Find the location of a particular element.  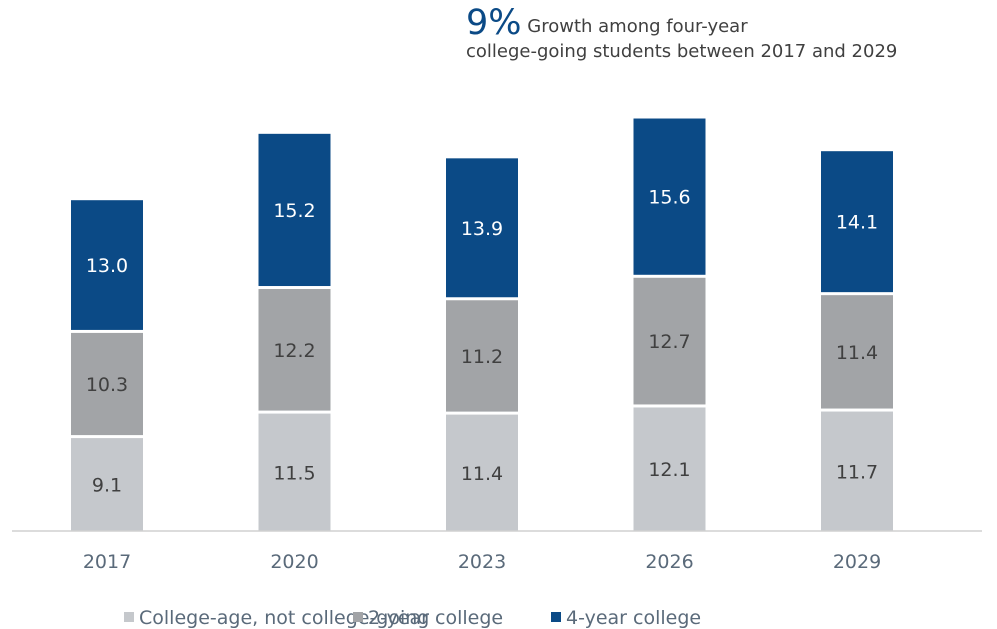

bar-segment-not-college-going-2023 is located at coordinates (482, 472).